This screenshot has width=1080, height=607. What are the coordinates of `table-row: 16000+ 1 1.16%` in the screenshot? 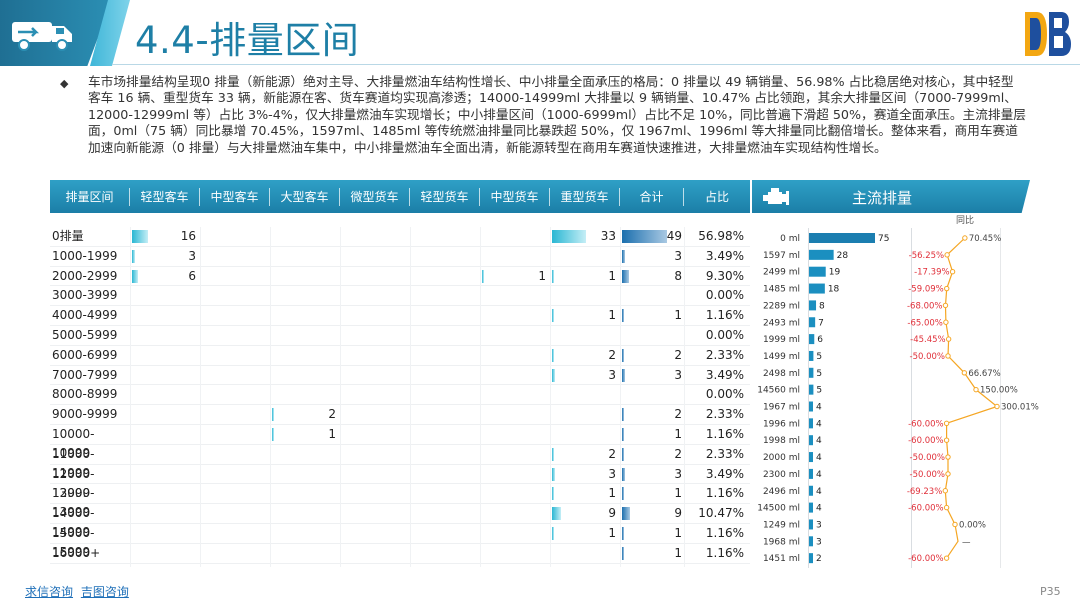 It's located at (400, 554).